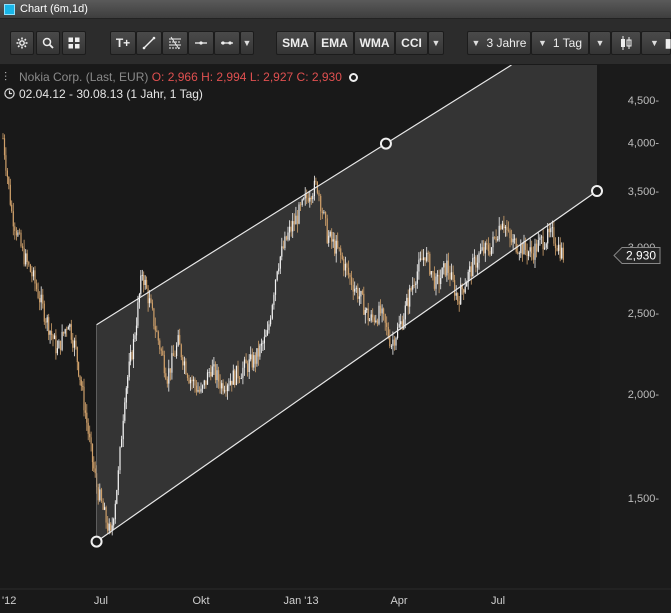  Describe the element at coordinates (644, 192) in the screenshot. I see `y-tick-label: 3,500-` at that location.